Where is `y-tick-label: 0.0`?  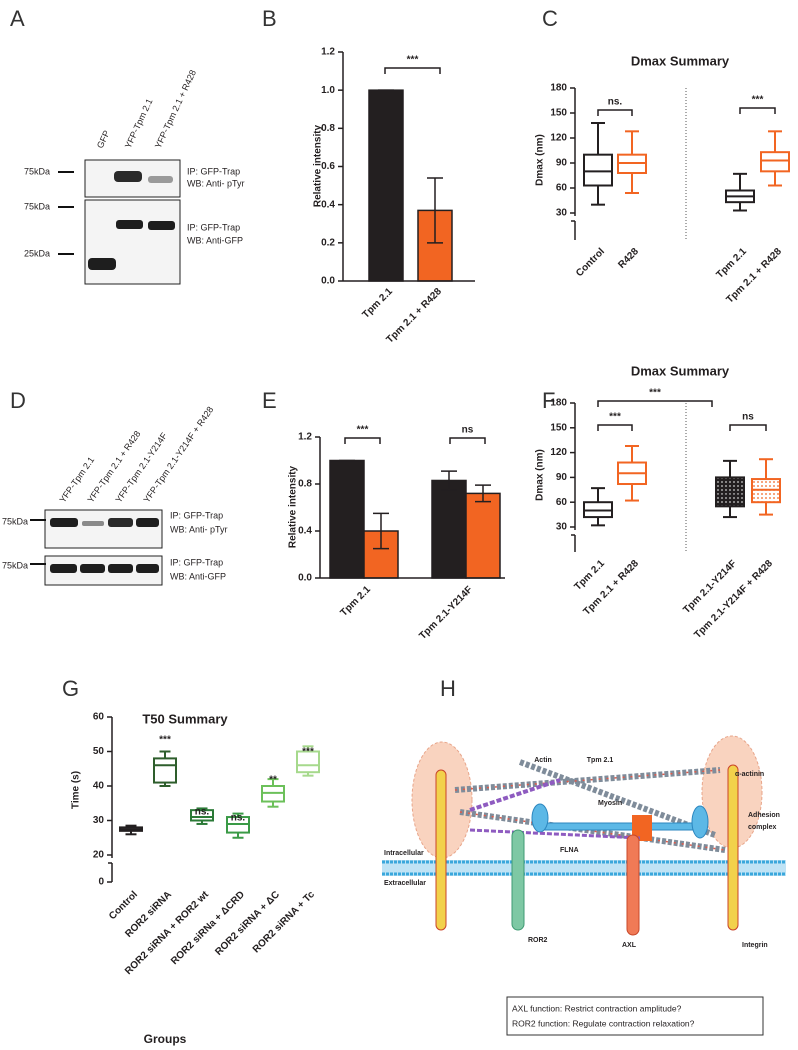
y-tick-label: 0.0 is located at coordinates (305, 578).